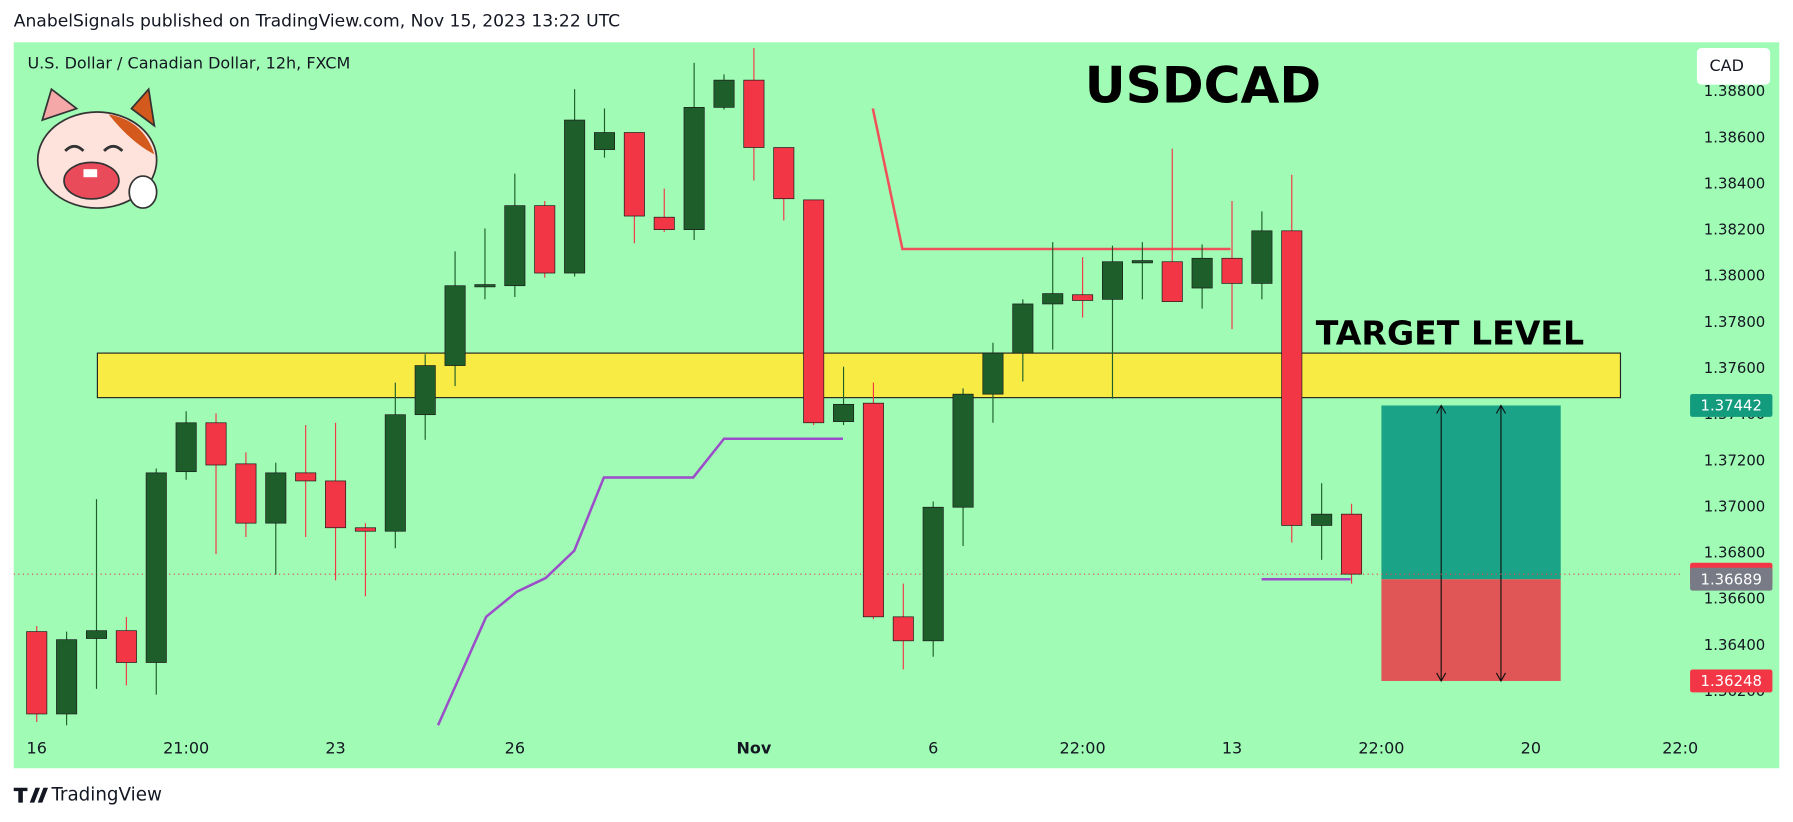 The image size is (1793, 822). What do you see at coordinates (933, 747) in the screenshot?
I see `x-tick-label: 6` at bounding box center [933, 747].